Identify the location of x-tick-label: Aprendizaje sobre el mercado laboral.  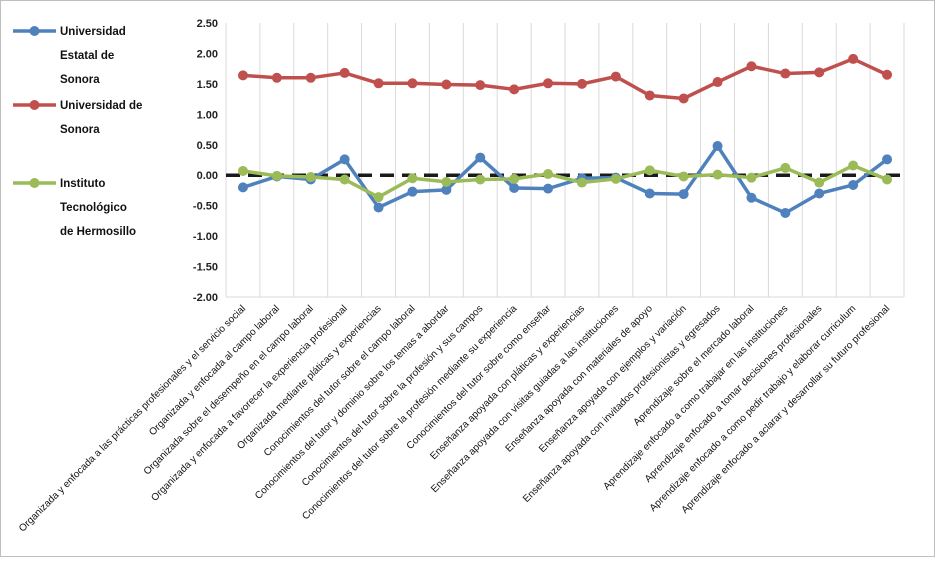
(694, 365).